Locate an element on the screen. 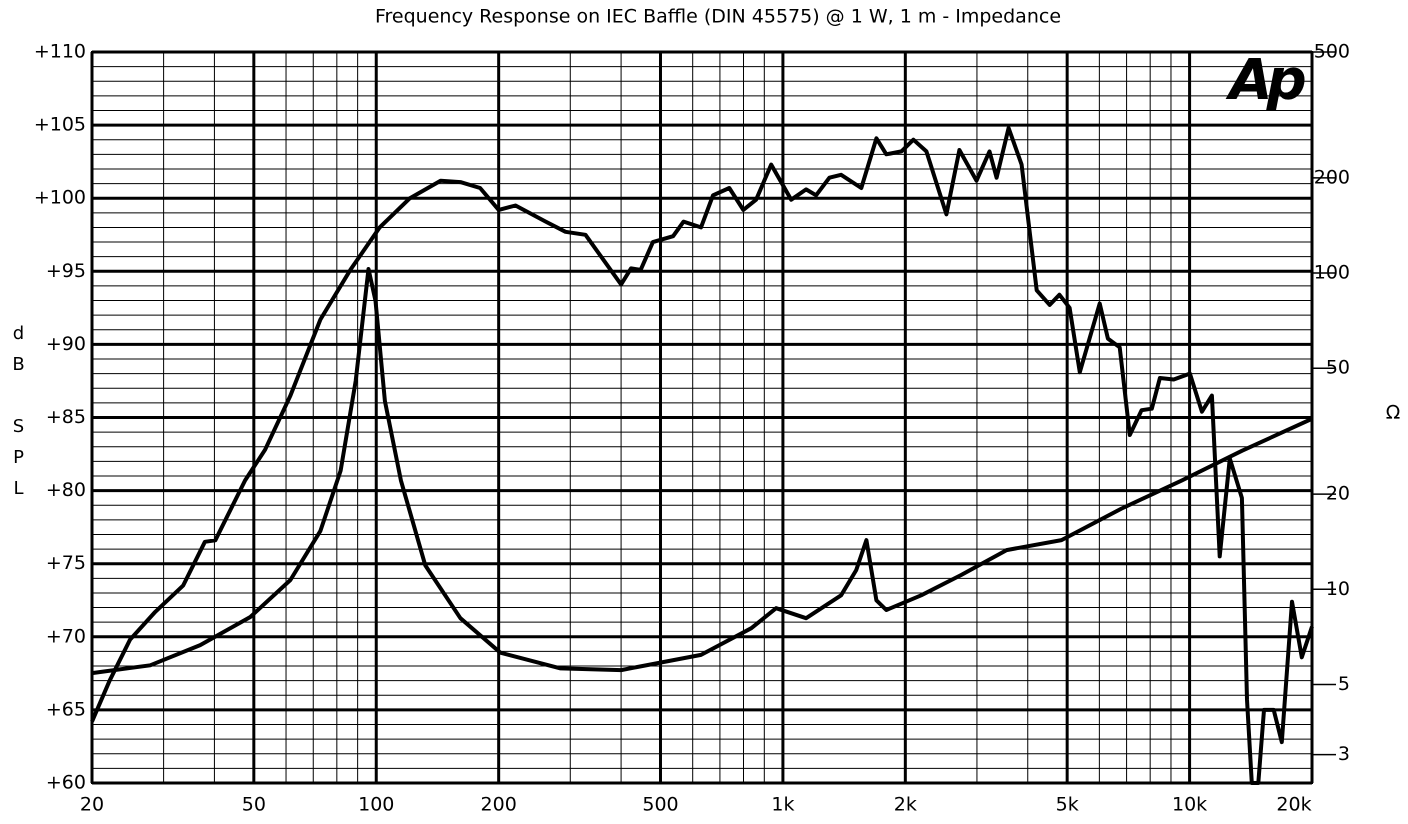  y2-tick-label: 5 is located at coordinates (1344, 684).